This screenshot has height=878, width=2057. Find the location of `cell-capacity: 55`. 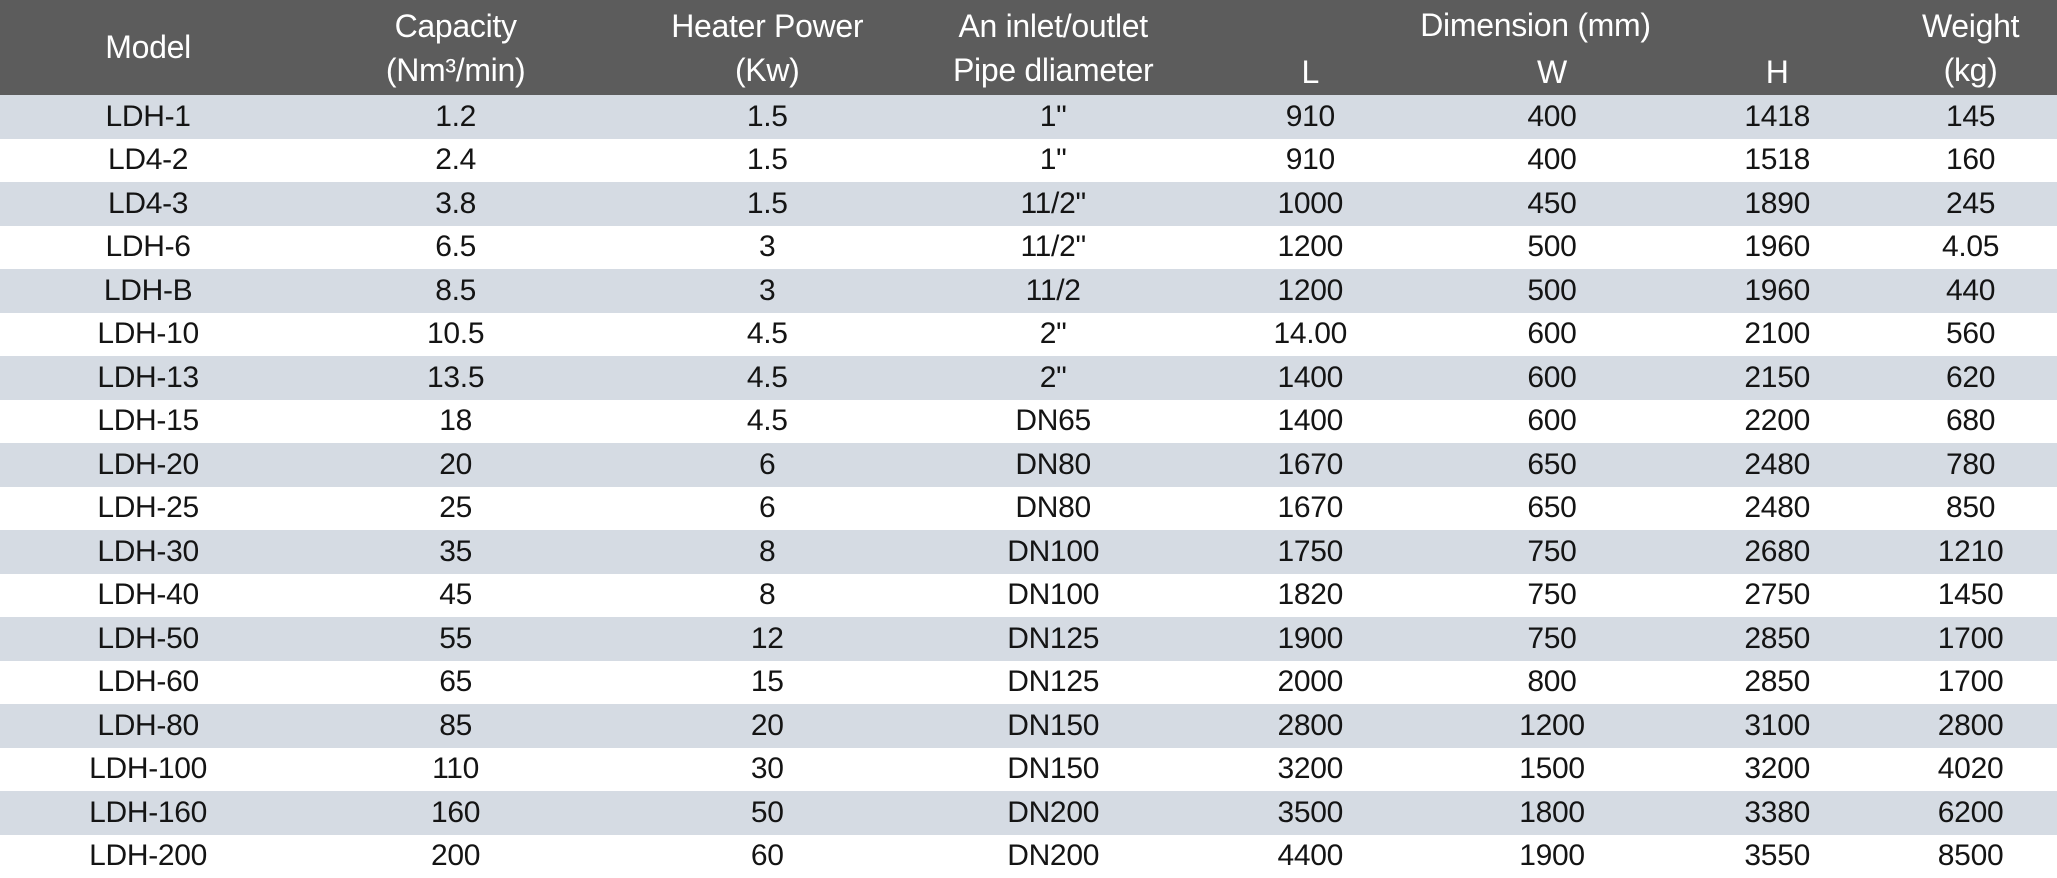

cell-capacity: 55 is located at coordinates (456, 639).